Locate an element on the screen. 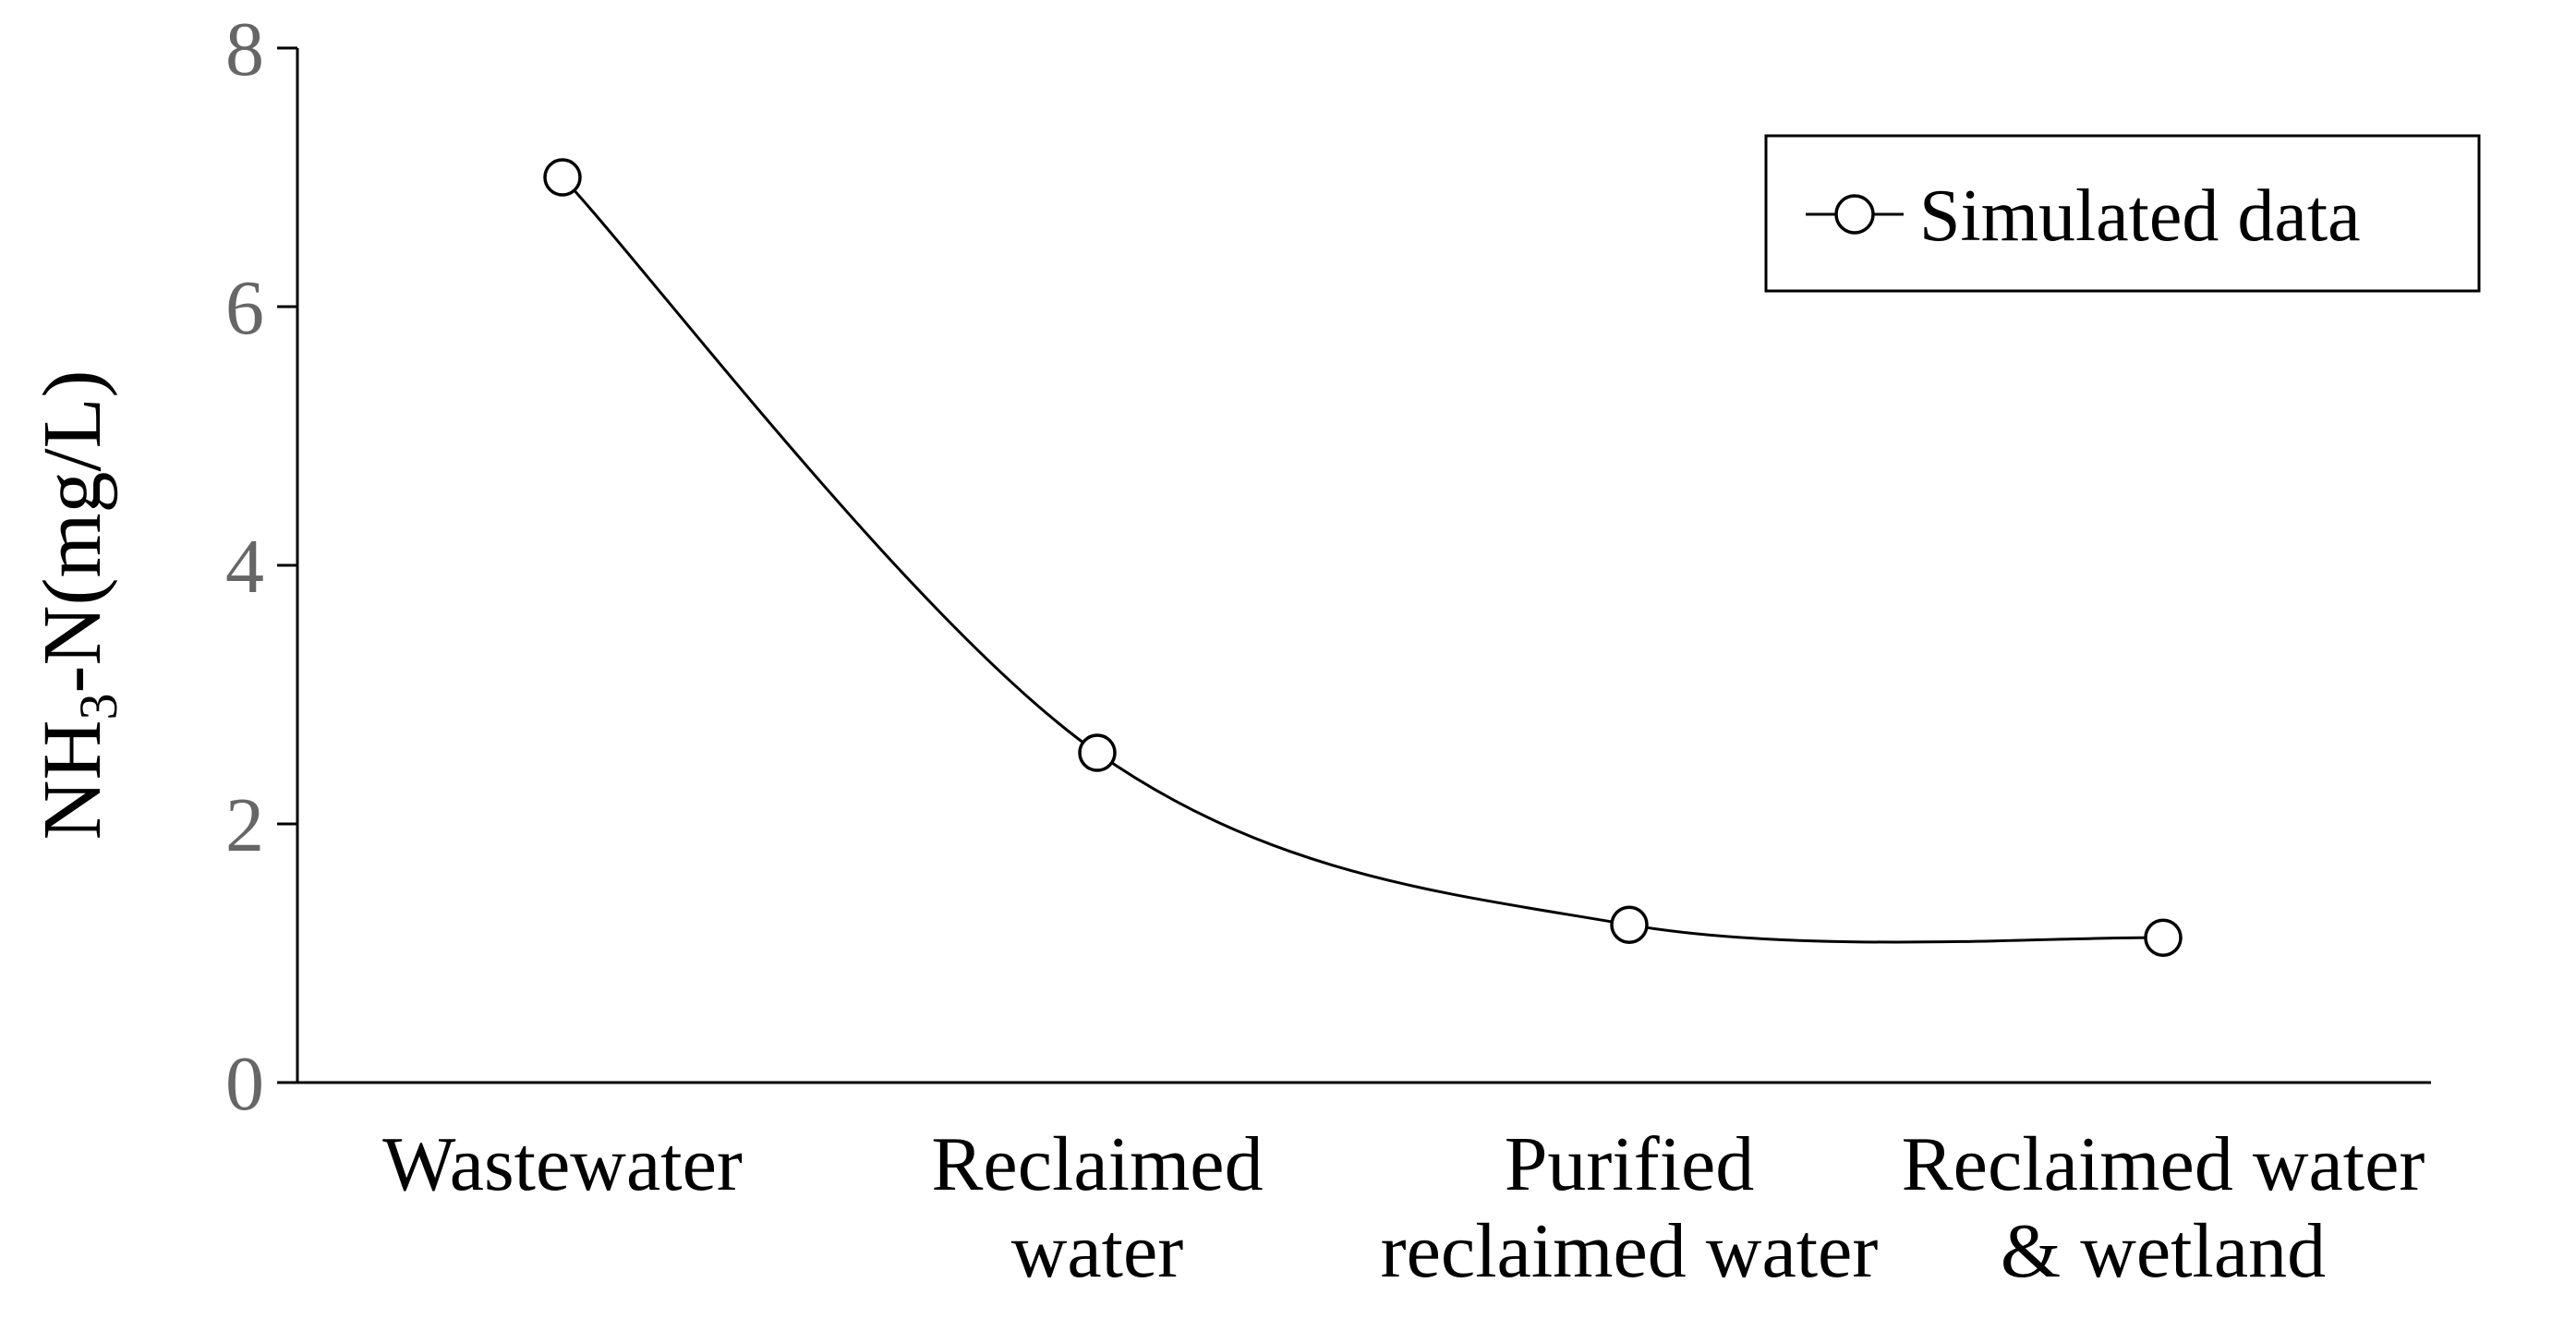 This screenshot has width=2576, height=1319. y-tick-label: 6 is located at coordinates (244, 308).